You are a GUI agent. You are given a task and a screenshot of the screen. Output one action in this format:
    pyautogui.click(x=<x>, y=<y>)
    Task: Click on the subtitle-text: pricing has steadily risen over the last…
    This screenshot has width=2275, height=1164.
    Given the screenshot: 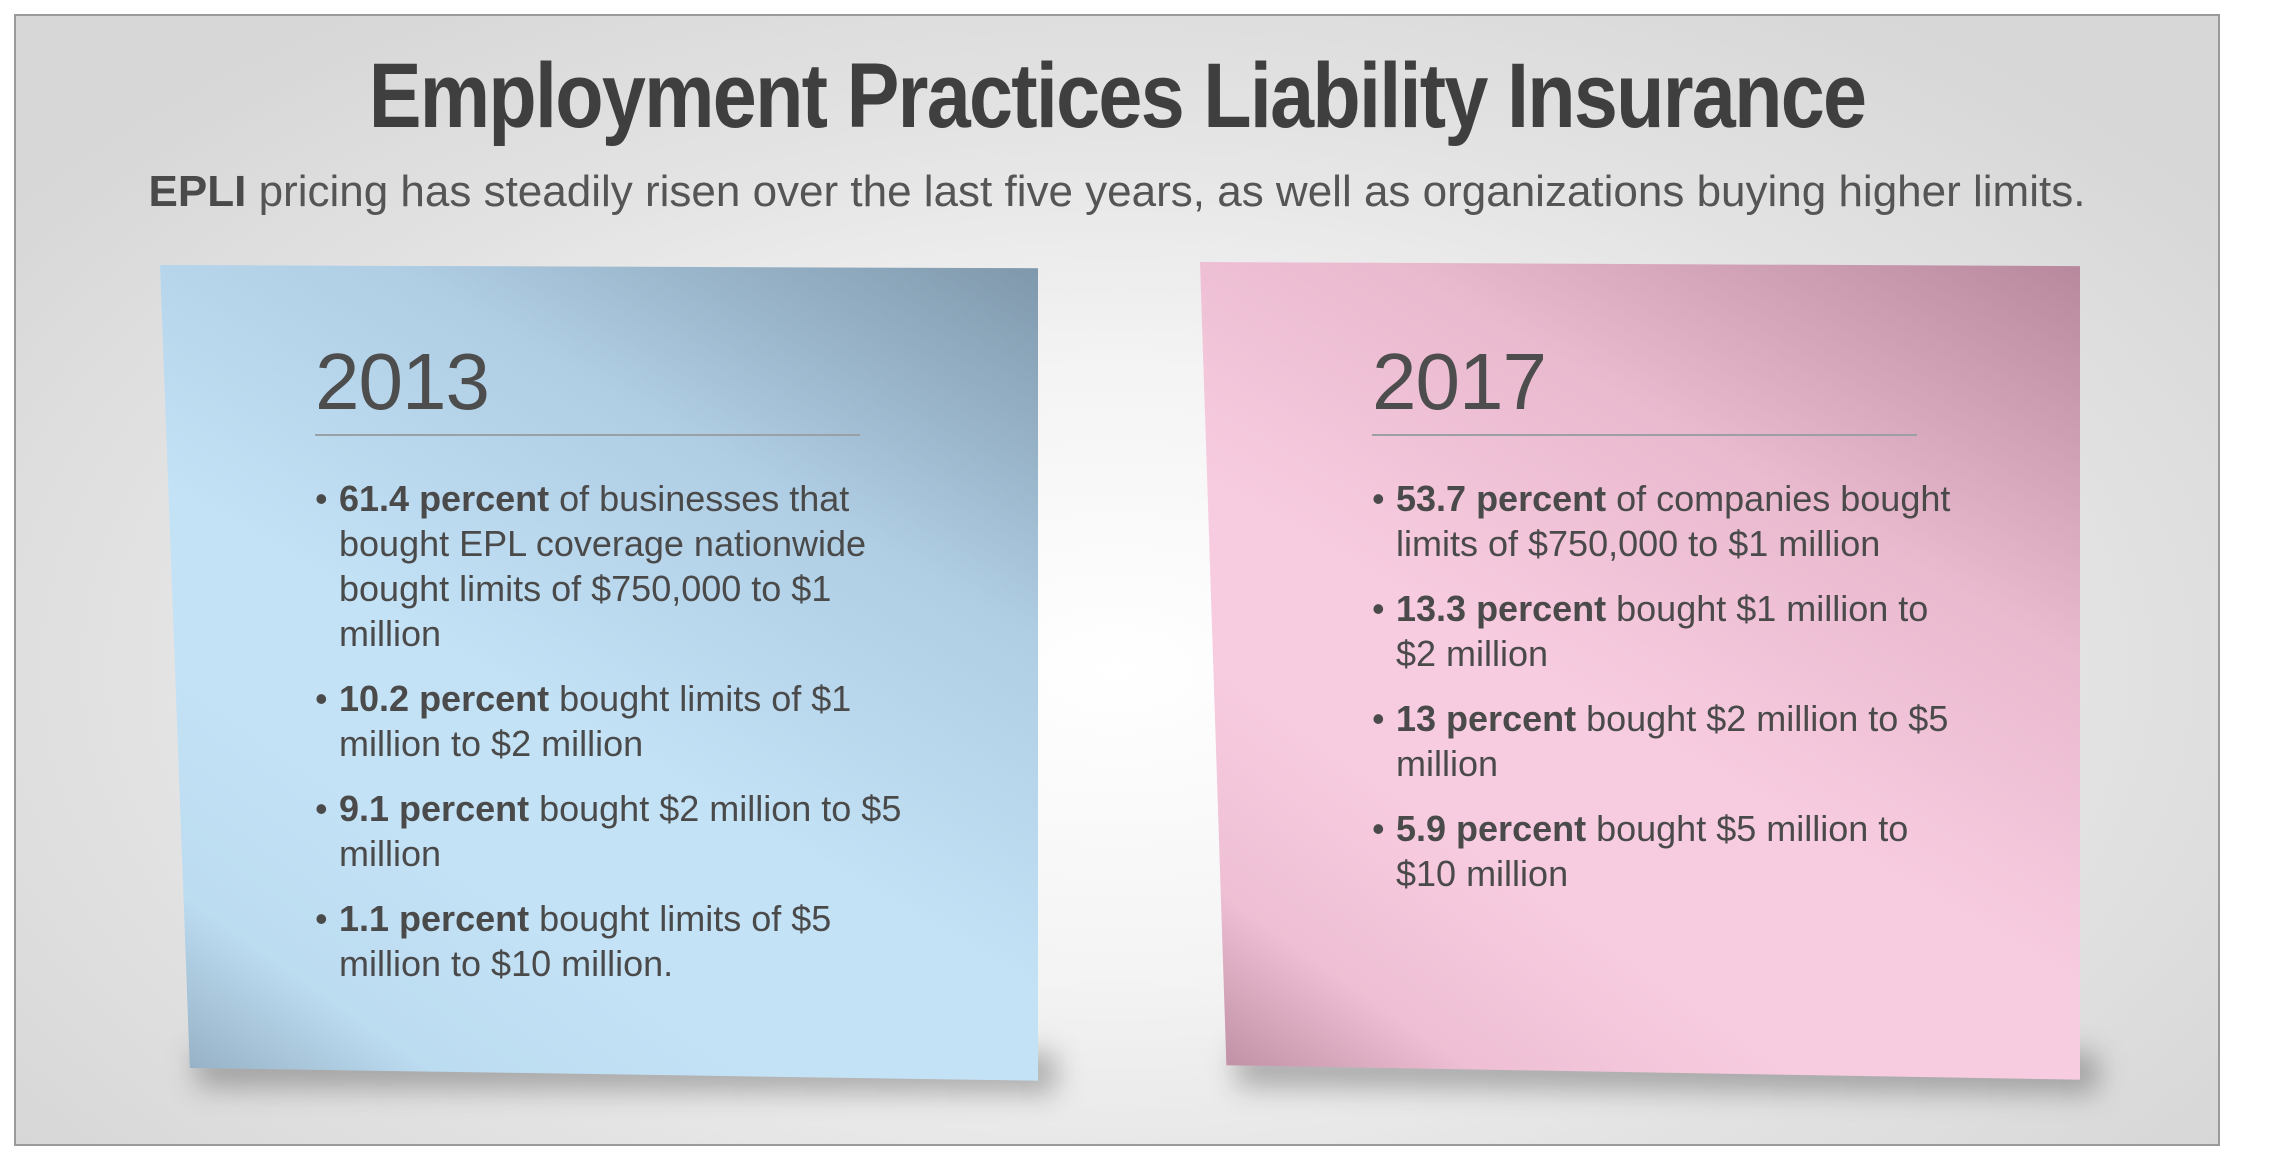 What is the action you would take?
    pyautogui.click(x=1166, y=191)
    